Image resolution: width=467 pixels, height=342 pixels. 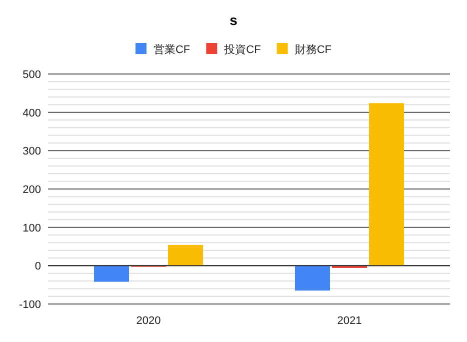 What do you see at coordinates (31, 113) in the screenshot?
I see `y-tick-label: 400` at bounding box center [31, 113].